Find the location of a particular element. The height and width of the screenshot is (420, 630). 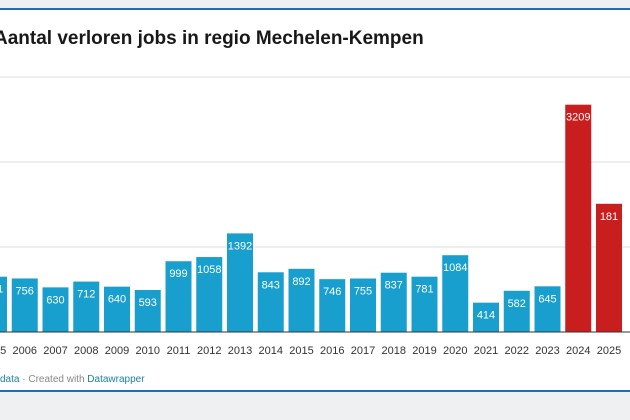

x-tick-2016: 2016 is located at coordinates (332, 351).